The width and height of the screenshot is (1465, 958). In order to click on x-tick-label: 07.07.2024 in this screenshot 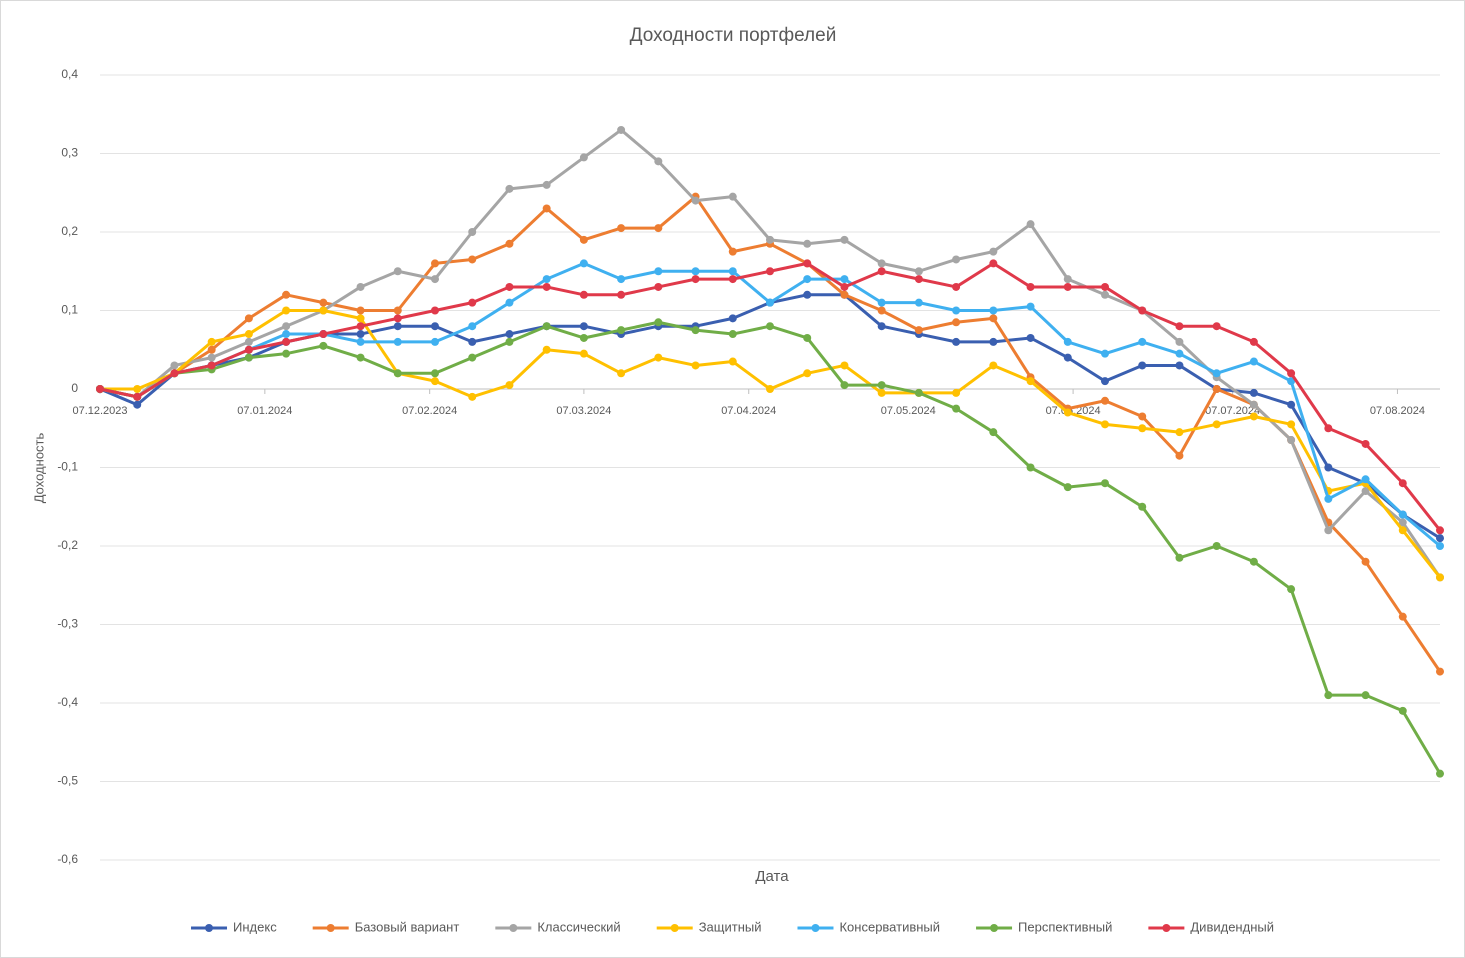, I will do `click(1232, 411)`.